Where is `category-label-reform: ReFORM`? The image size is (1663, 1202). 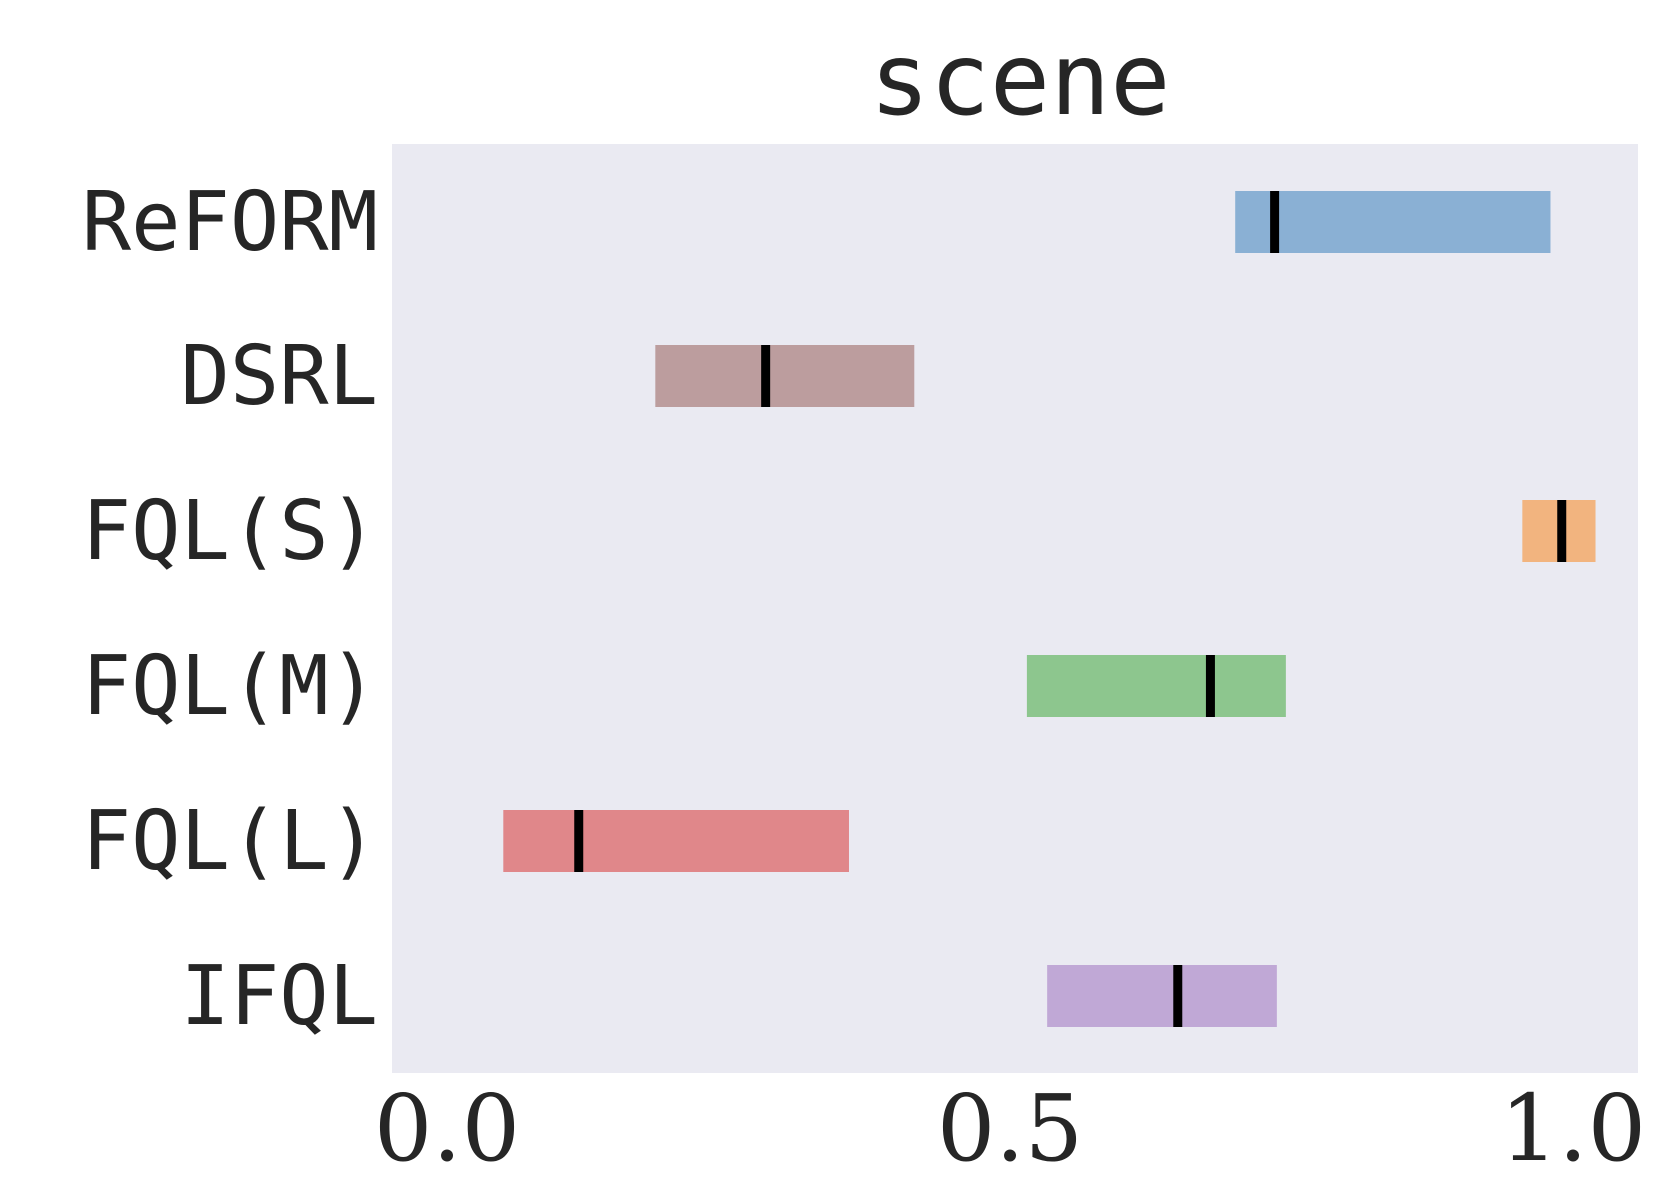
category-label-reform: ReFORM is located at coordinates (230, 222).